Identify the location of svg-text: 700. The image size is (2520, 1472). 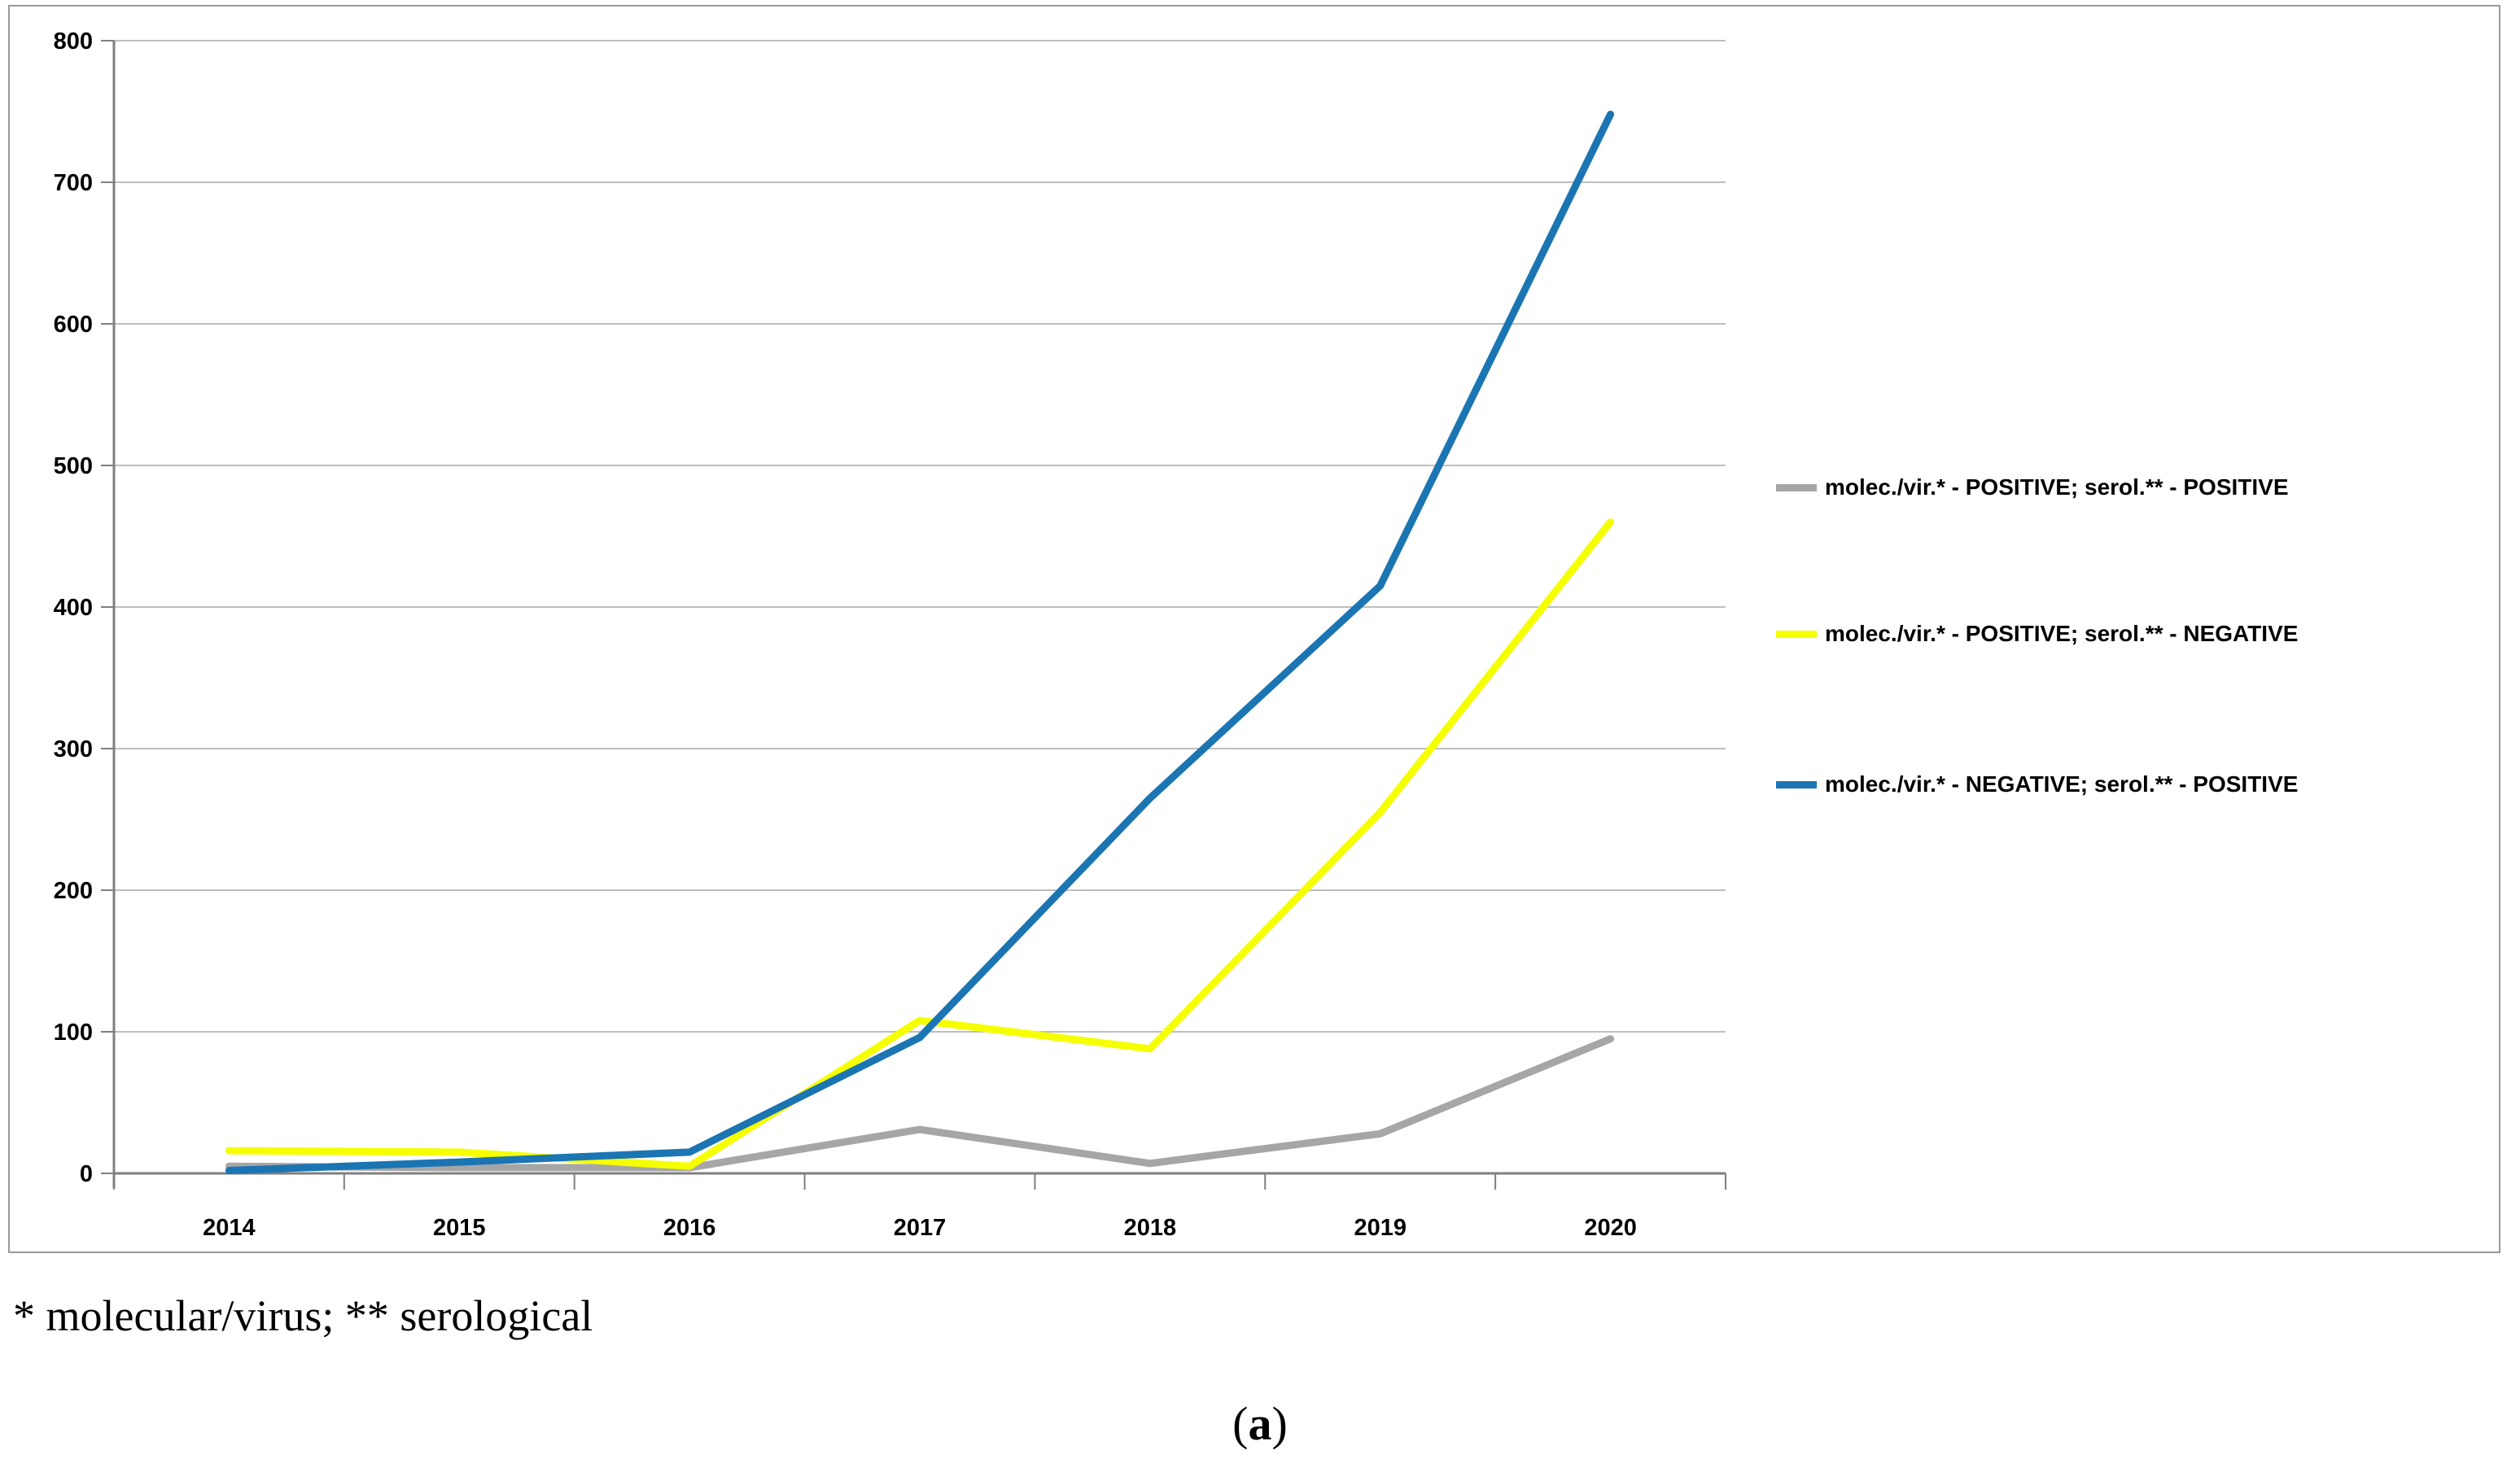
(74, 183).